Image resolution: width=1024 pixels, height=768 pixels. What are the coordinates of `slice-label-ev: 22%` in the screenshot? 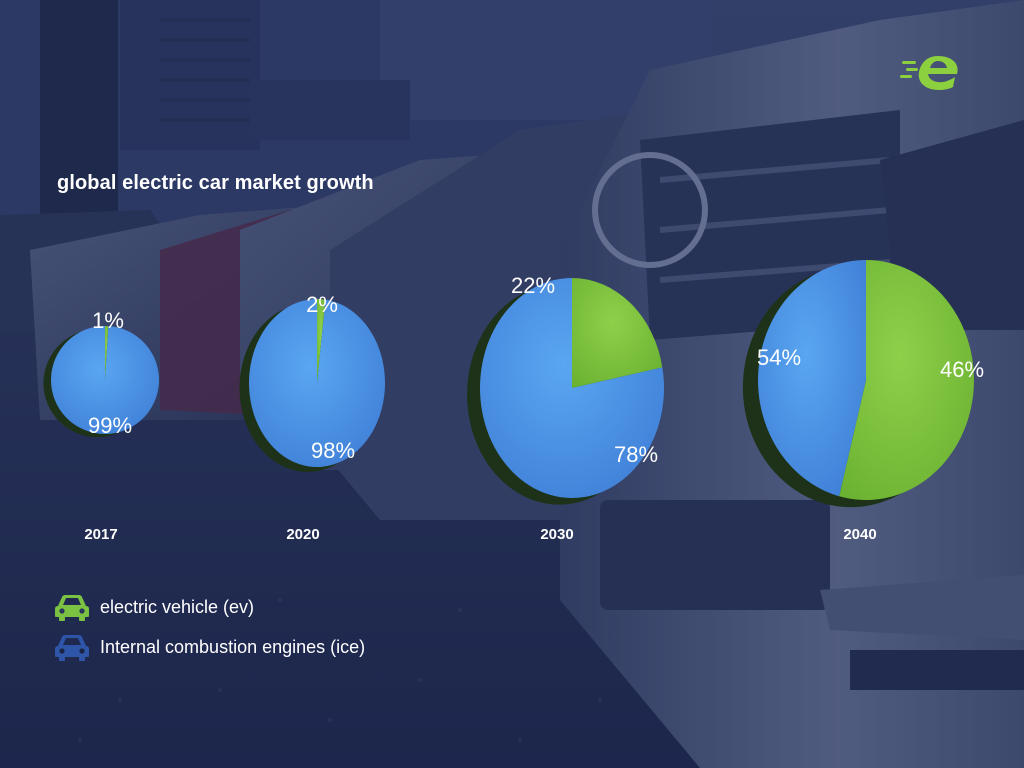 It's located at (533, 285).